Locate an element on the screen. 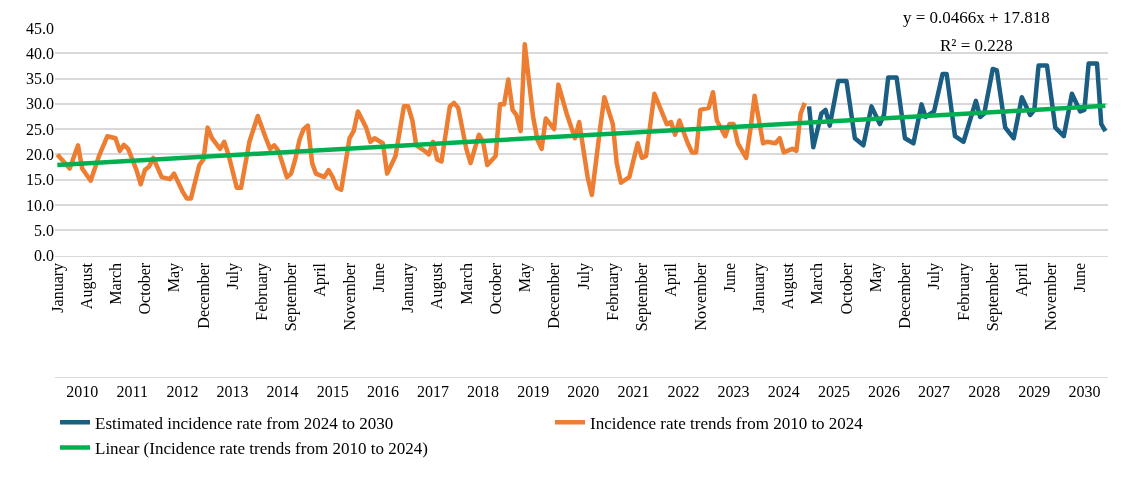 This screenshot has height=501, width=1123. y-tick-label: 5.0 is located at coordinates (44, 230).